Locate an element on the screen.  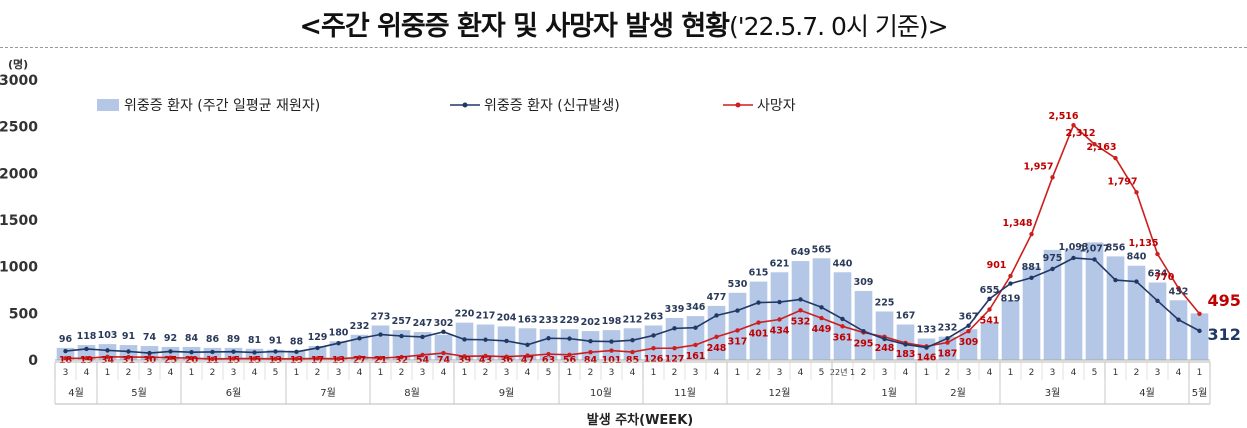
deaths-data-label: 11 is located at coordinates (212, 360).